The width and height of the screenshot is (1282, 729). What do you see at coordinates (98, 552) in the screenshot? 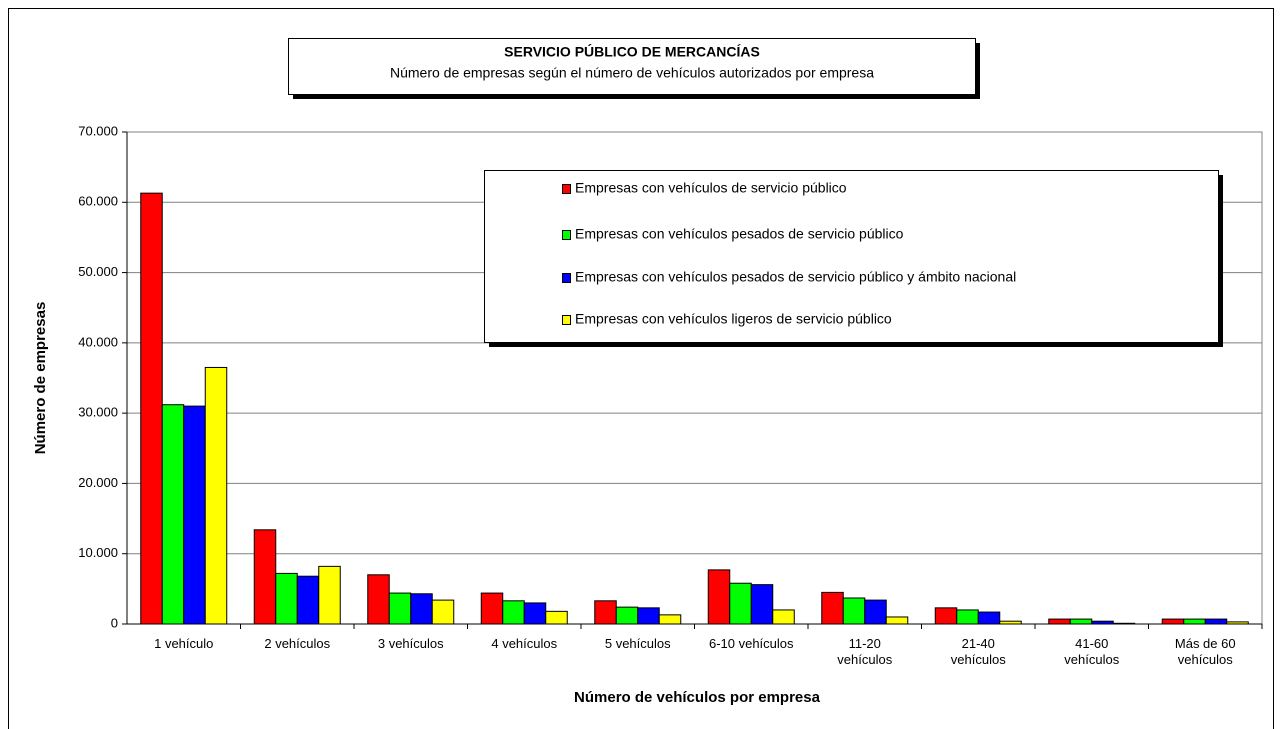
I see `y-tick-label: 10.000` at bounding box center [98, 552].